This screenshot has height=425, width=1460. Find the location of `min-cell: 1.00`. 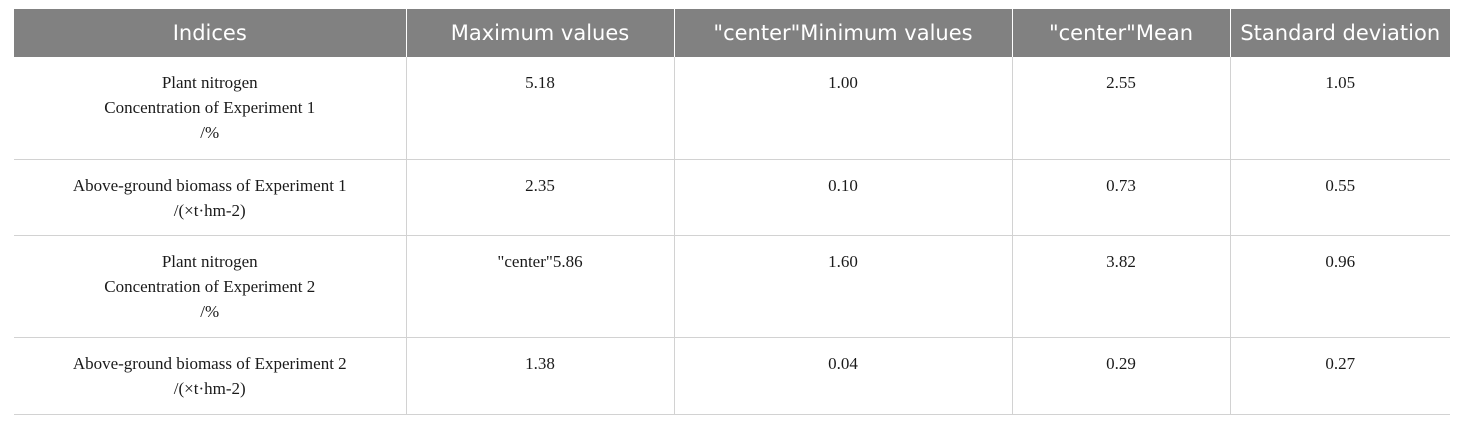

min-cell: 1.00 is located at coordinates (842, 108).